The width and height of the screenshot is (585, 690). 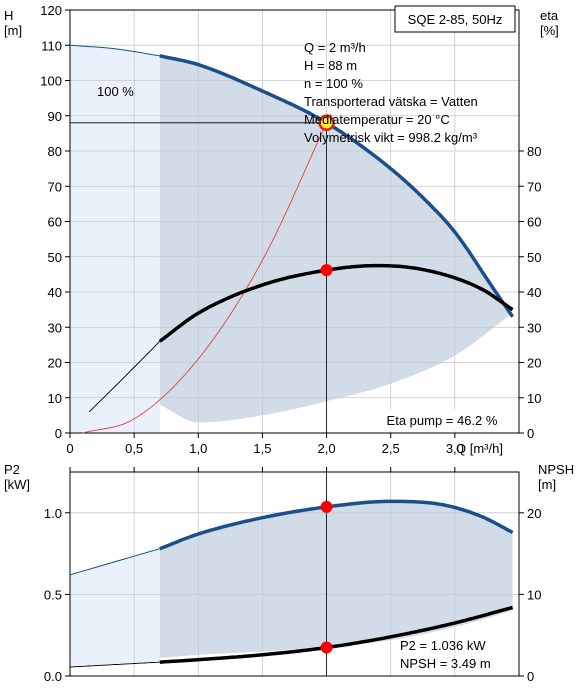 I want to click on y-left-tick-label-7: 70, so click(x=55, y=186).